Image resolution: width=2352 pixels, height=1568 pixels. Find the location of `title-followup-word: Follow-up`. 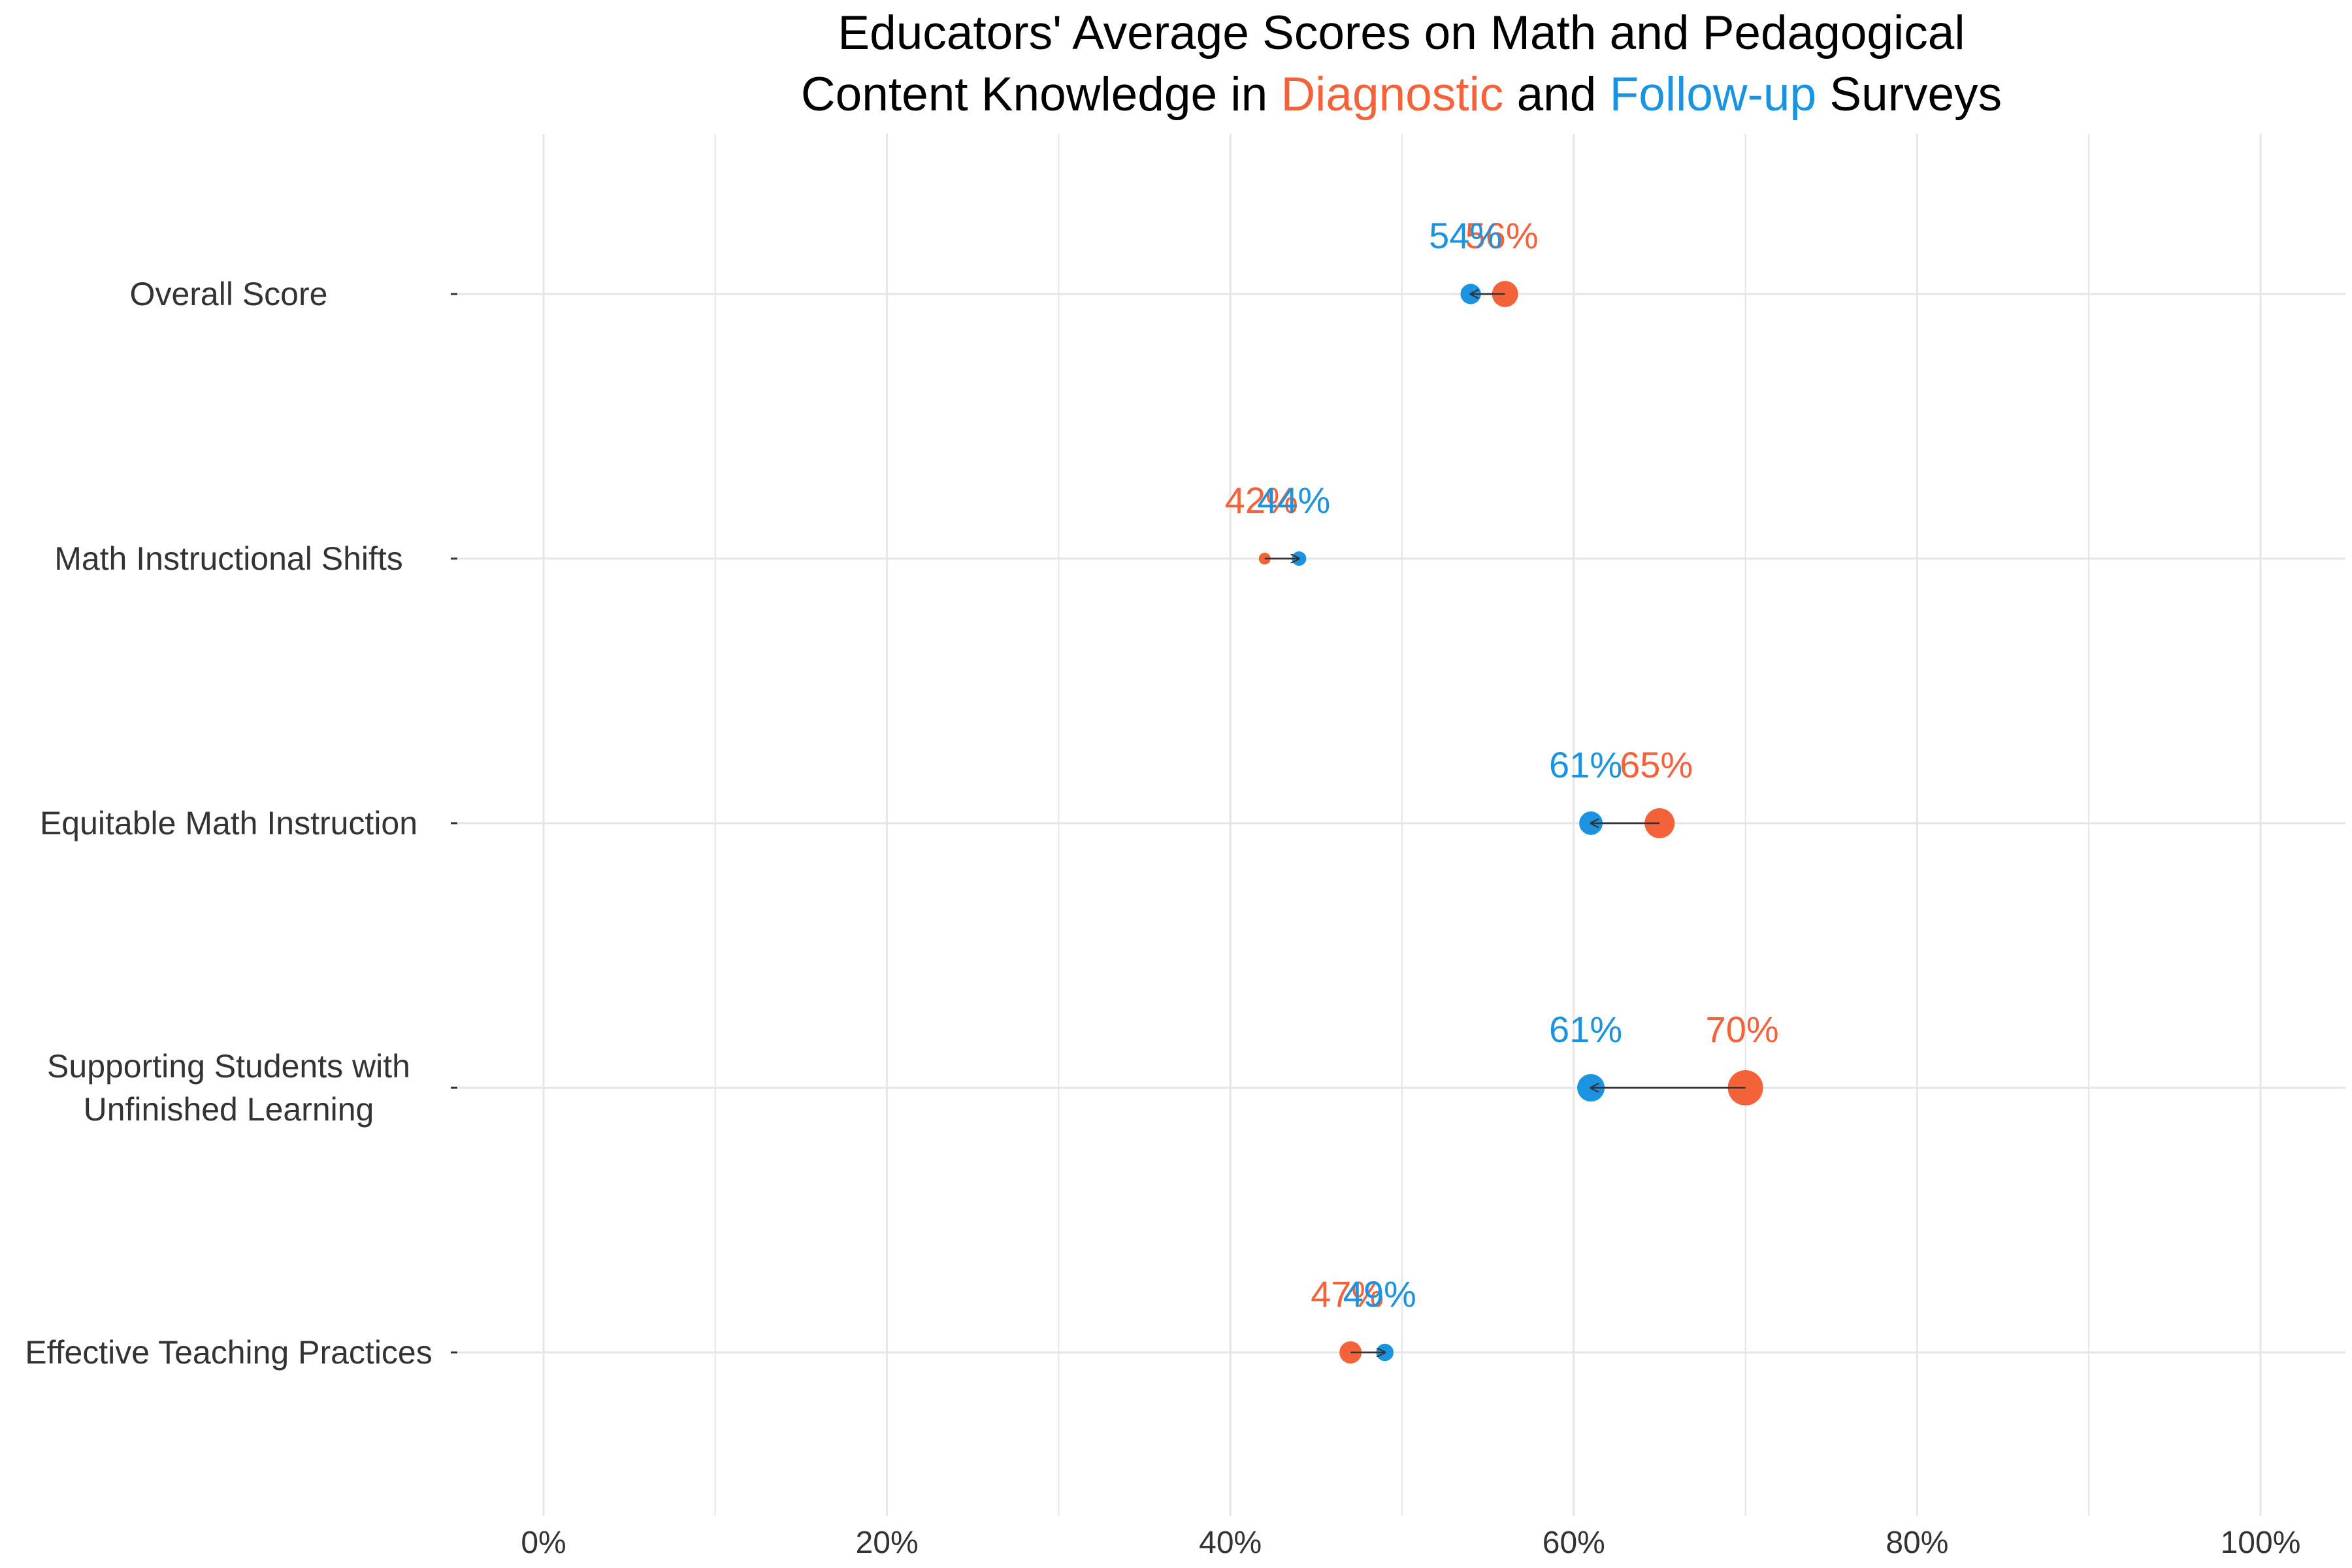

title-followup-word: Follow-up is located at coordinates (1713, 94).